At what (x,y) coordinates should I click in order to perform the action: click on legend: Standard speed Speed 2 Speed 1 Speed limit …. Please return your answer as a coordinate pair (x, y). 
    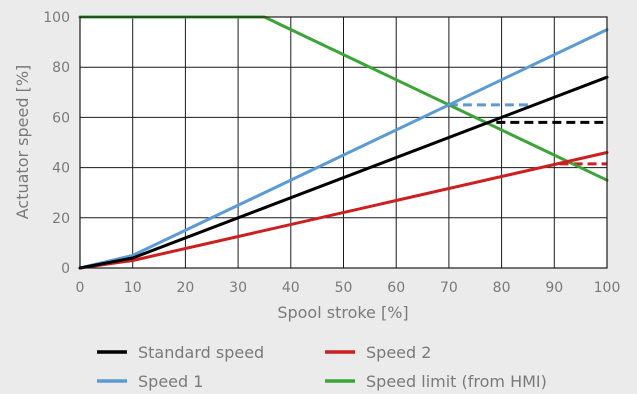
    Looking at the image, I should click on (322, 367).